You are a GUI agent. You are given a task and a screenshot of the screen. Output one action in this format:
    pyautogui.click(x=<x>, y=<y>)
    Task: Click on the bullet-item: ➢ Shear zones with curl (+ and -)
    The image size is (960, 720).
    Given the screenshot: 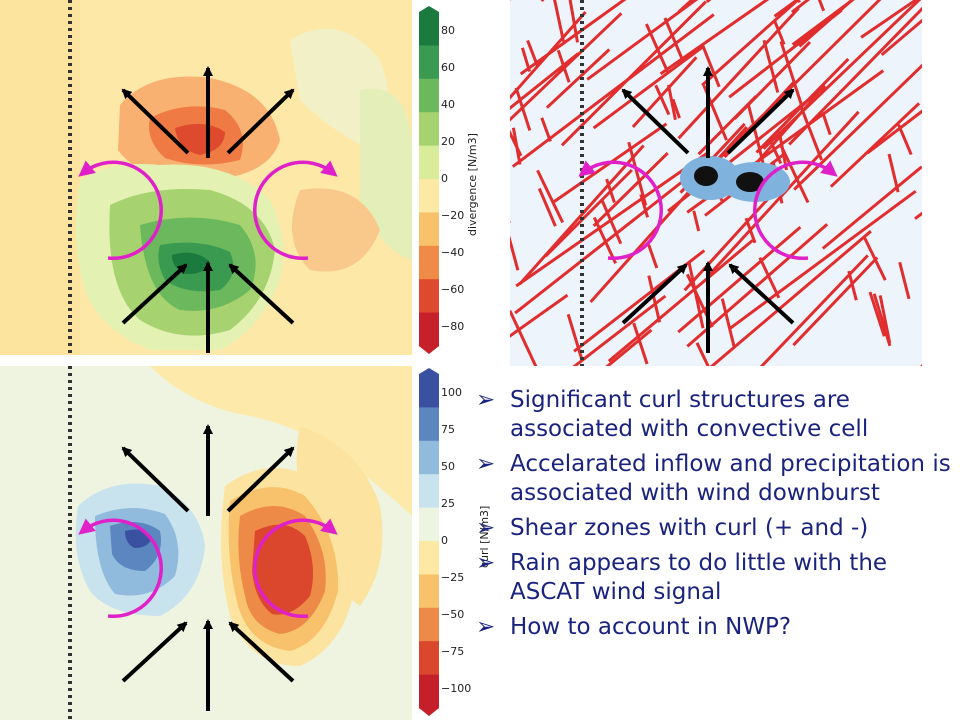 What is the action you would take?
    pyautogui.click(x=717, y=528)
    